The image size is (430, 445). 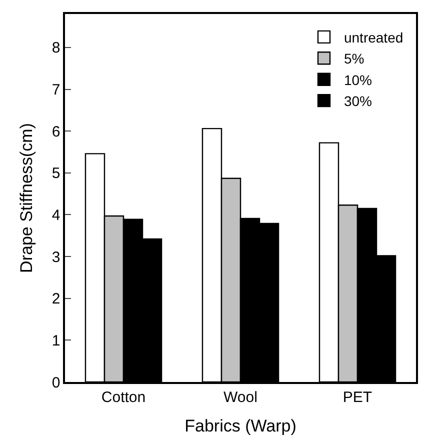 What do you see at coordinates (358, 80) in the screenshot?
I see `legend-label: 10%` at bounding box center [358, 80].